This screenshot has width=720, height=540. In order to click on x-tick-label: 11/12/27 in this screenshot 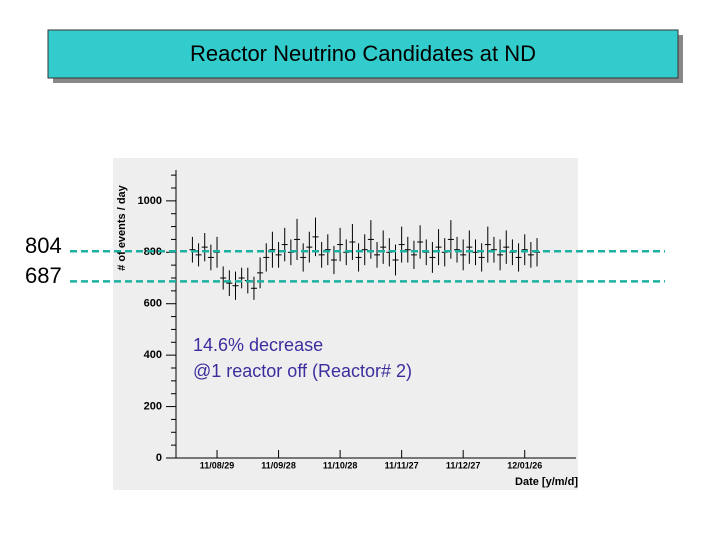, I will do `click(463, 465)`.